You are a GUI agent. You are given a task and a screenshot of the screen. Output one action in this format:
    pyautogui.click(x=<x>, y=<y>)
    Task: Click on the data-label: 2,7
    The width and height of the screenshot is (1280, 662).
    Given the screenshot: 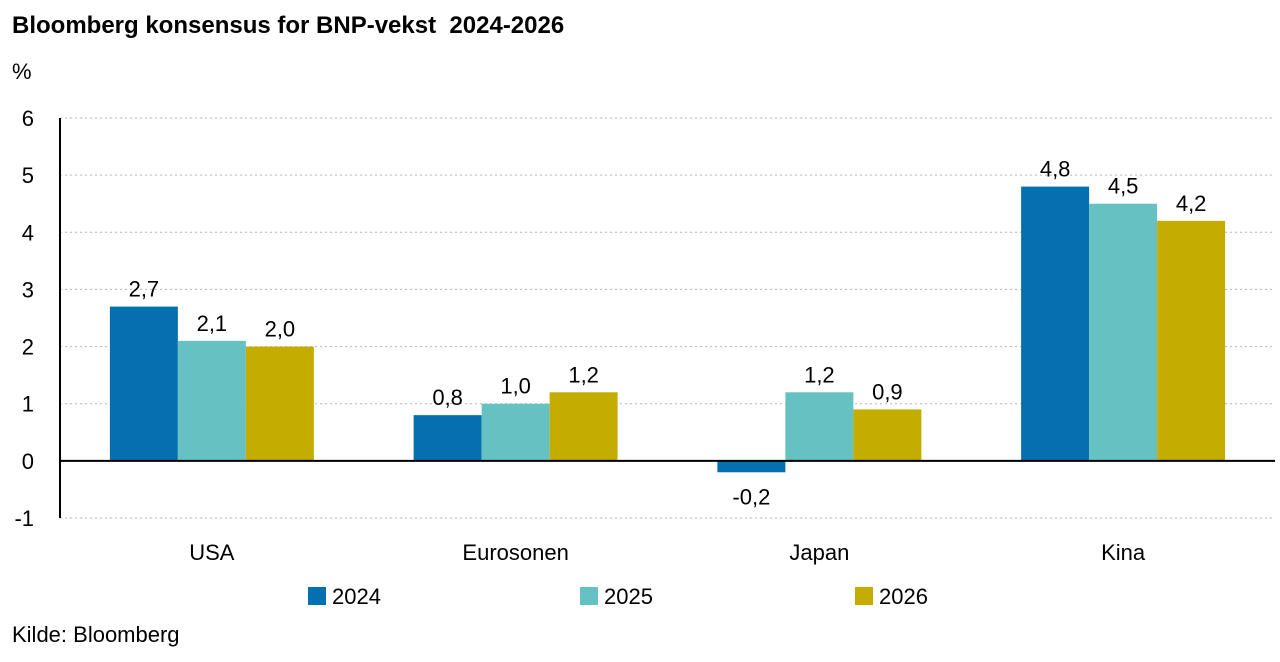 What is the action you would take?
    pyautogui.click(x=144, y=289)
    